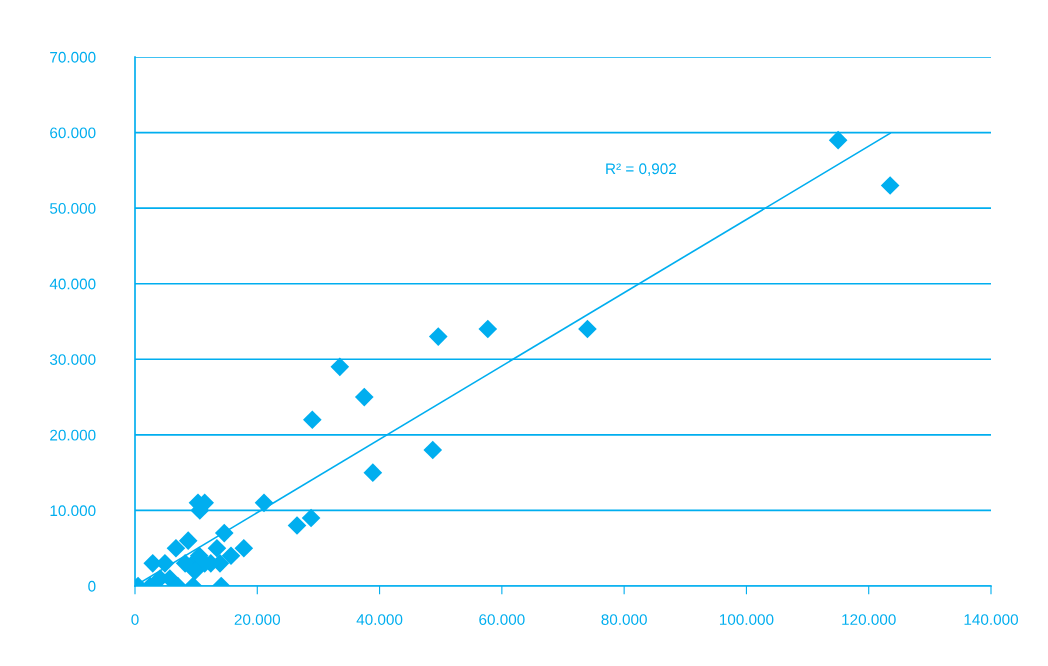  Describe the element at coordinates (92, 586) in the screenshot. I see `y-tick-label: 0` at that location.